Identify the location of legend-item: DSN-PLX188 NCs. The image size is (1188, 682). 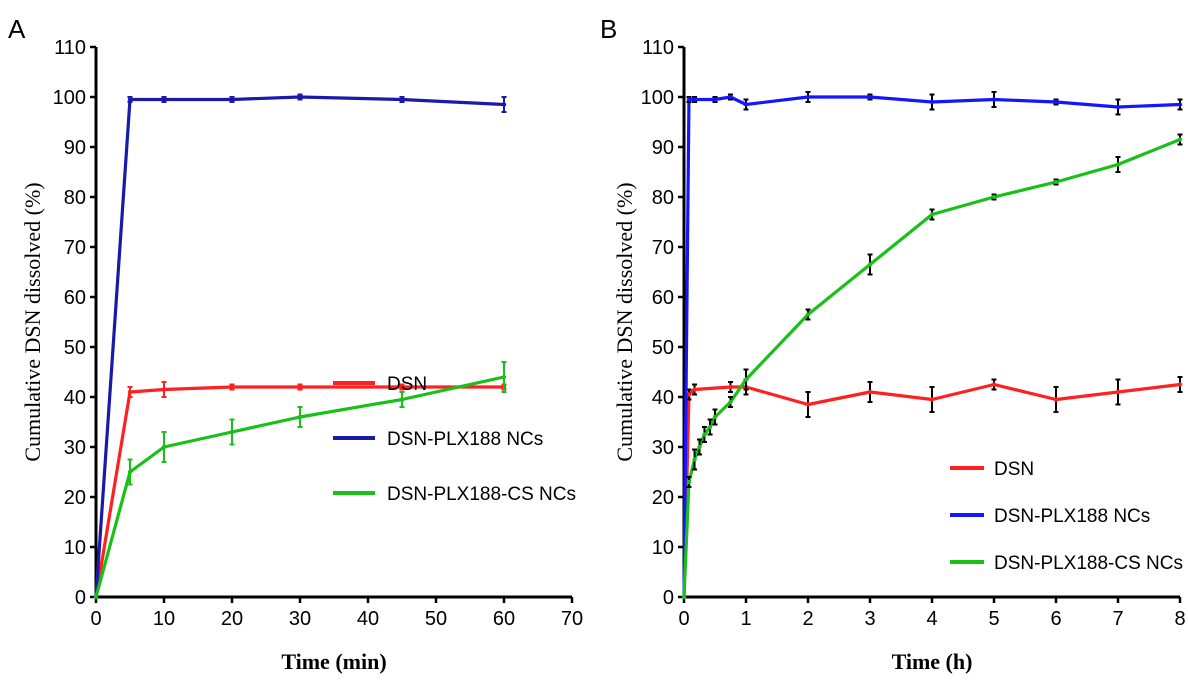
(438, 439).